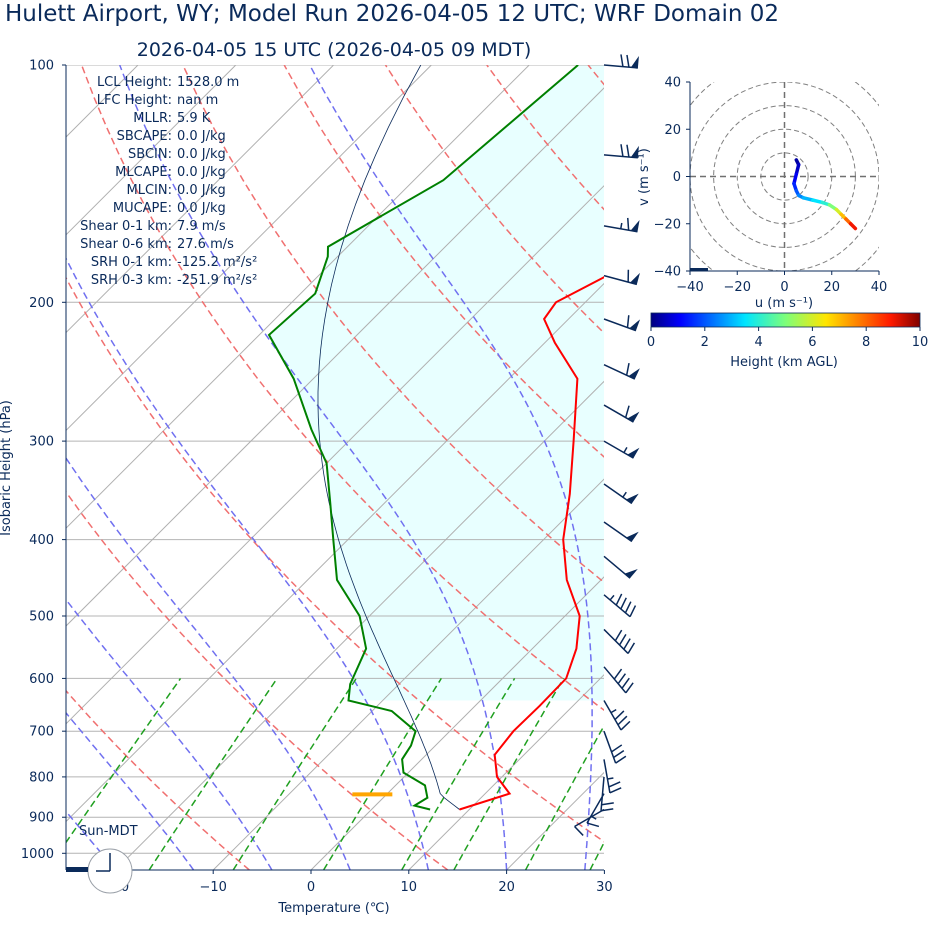 This screenshot has width=928, height=936. I want to click on y-tick-label: 400, so click(41, 540).